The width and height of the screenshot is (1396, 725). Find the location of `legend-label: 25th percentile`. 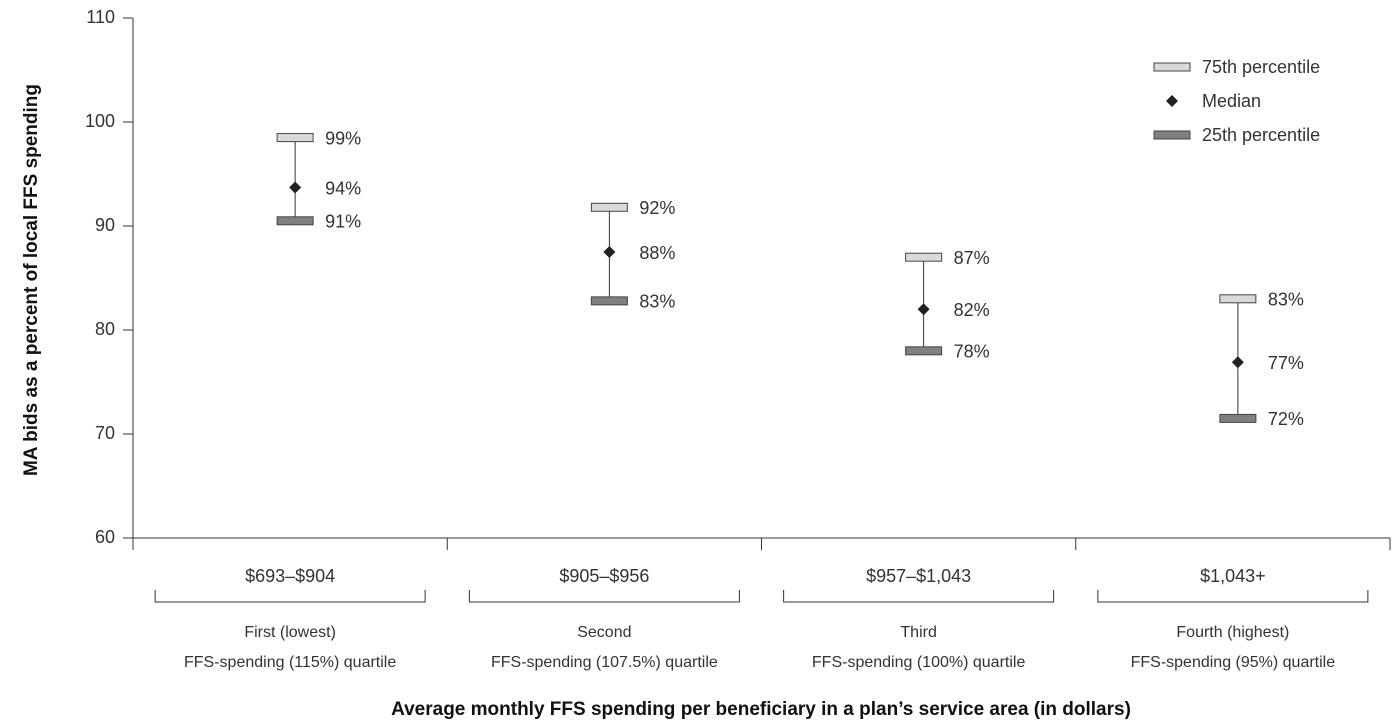

legend-label: 25th percentile is located at coordinates (1261, 135).